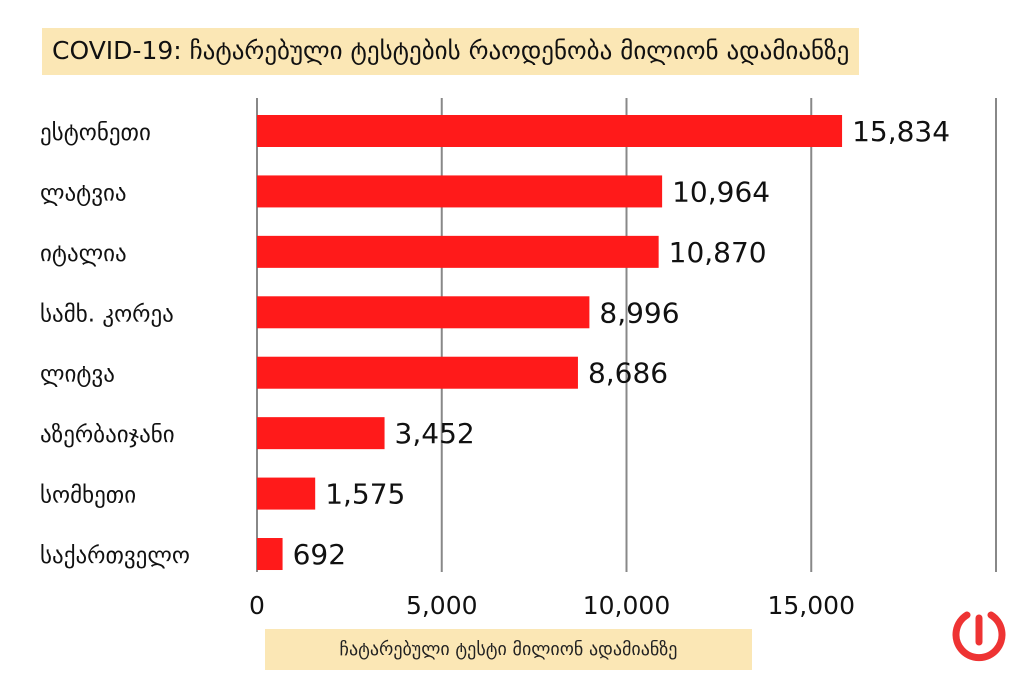  I want to click on data-label: 1,575, so click(365, 494).